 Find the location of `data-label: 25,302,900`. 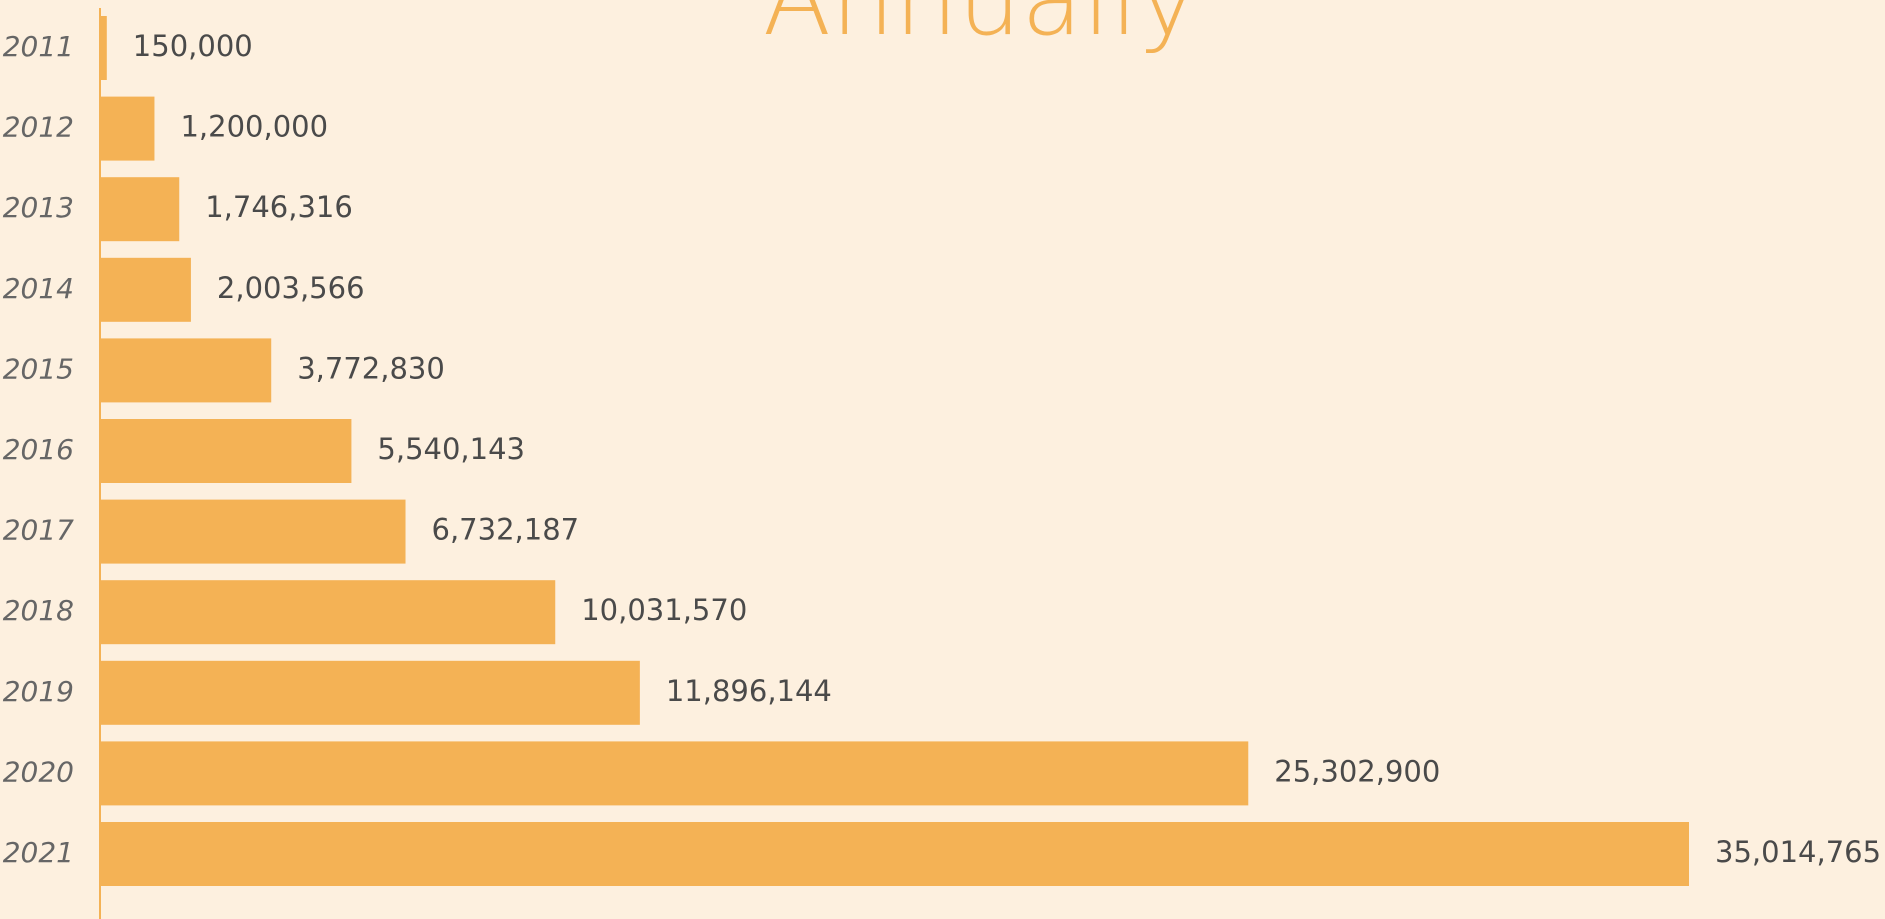

data-label: 25,302,900 is located at coordinates (1357, 771).